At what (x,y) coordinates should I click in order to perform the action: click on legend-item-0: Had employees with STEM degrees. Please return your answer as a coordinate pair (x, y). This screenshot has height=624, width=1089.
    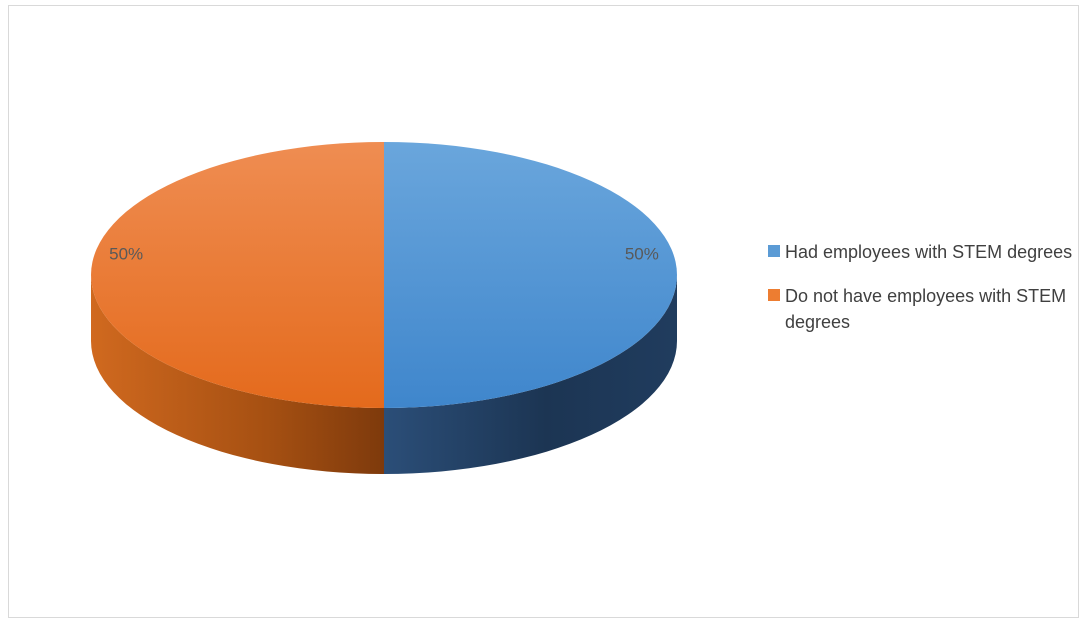
    Looking at the image, I should click on (921, 252).